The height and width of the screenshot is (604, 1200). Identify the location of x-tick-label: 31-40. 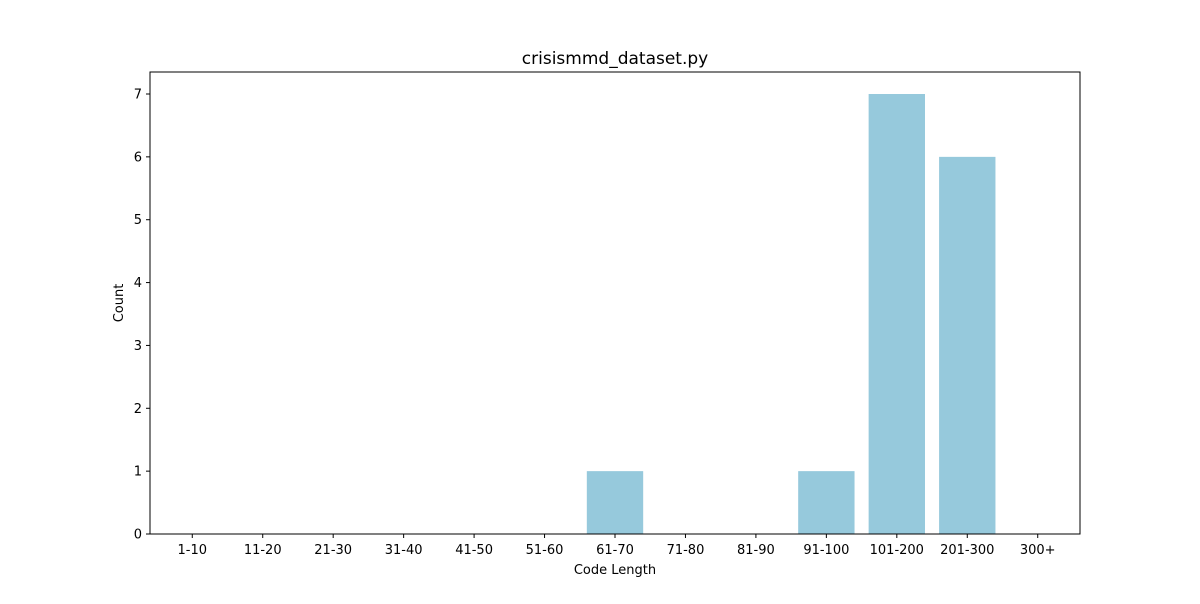
(404, 550).